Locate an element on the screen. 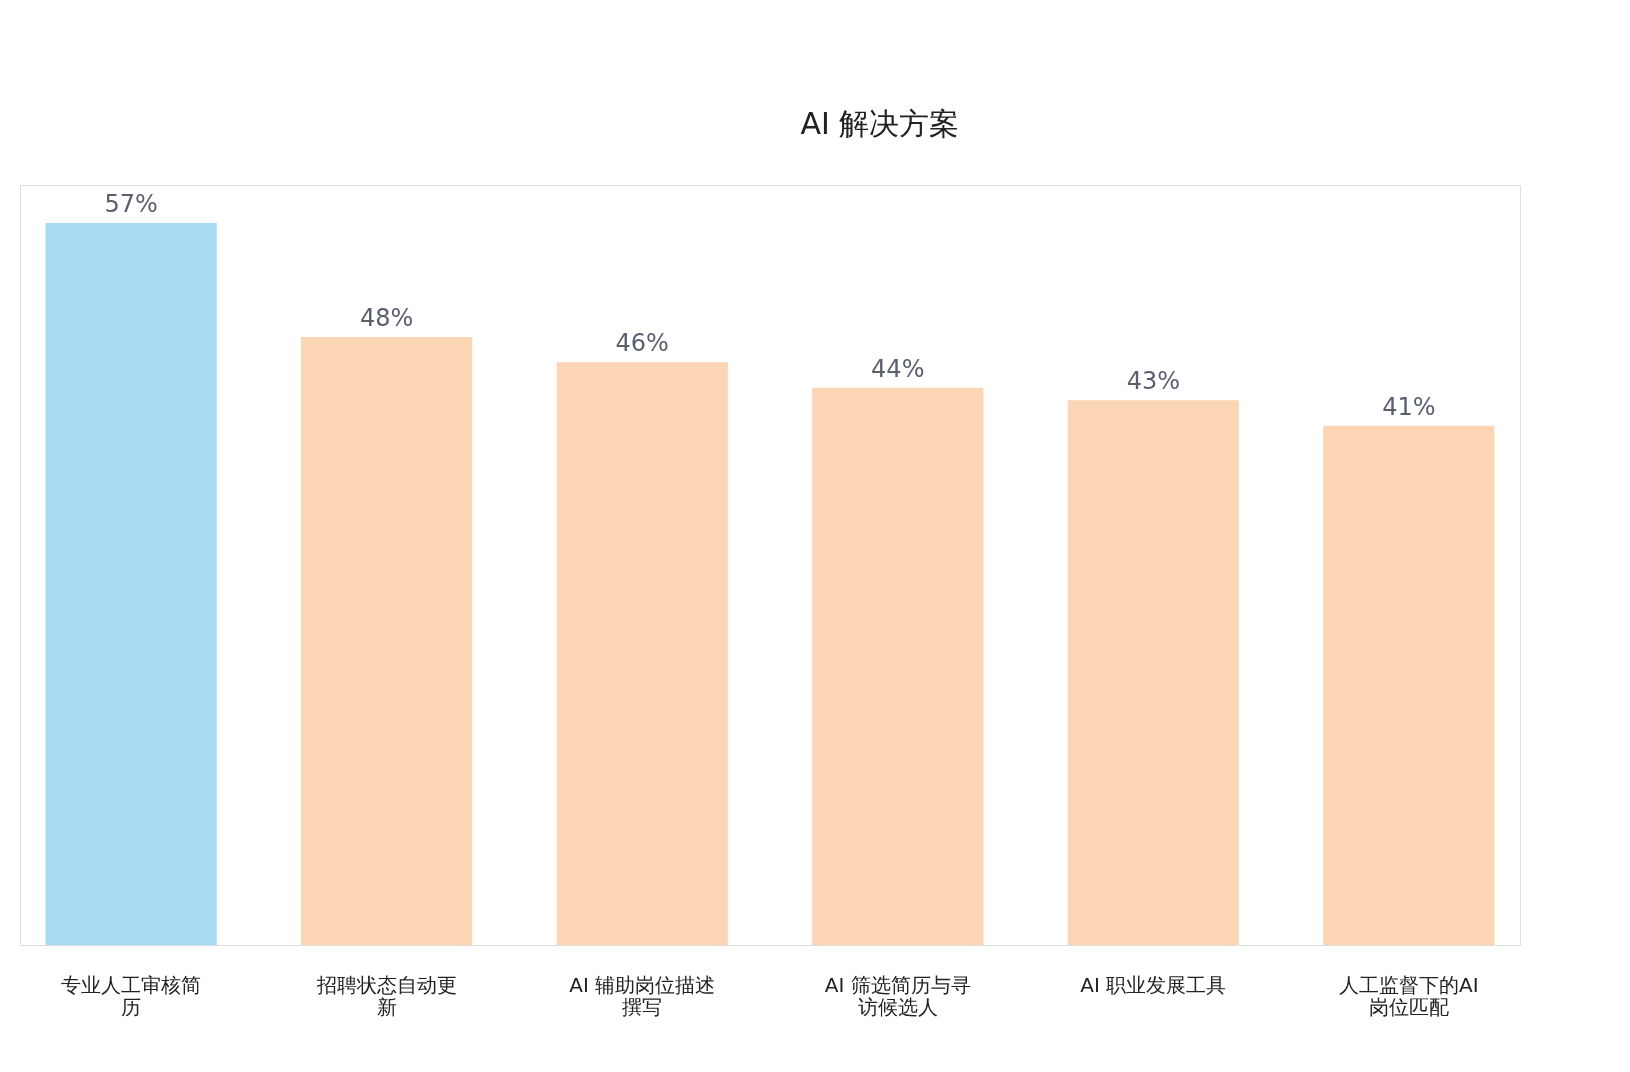 Image resolution: width=1630 pixels, height=1072 pixels. text: AI 解决方案 is located at coordinates (880, 123).